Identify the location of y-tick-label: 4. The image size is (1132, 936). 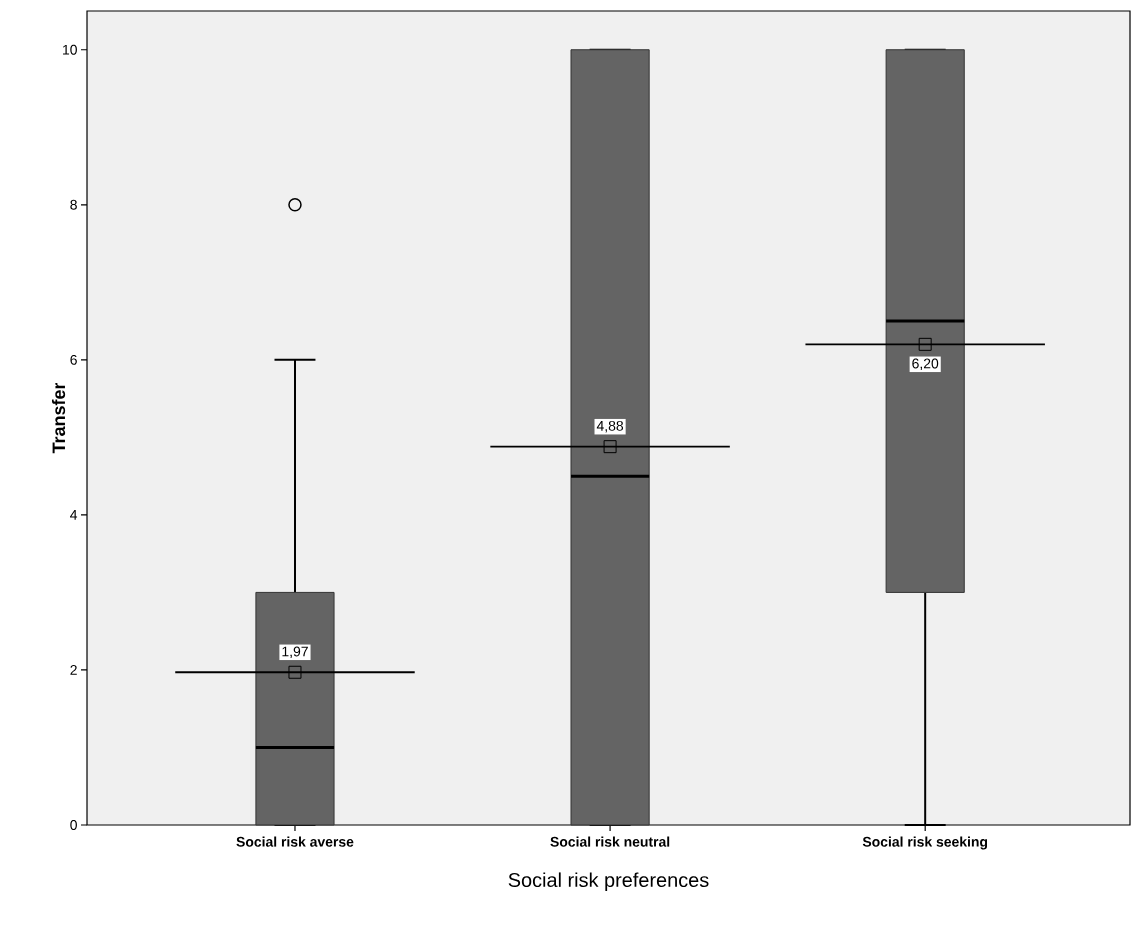
(74, 515).